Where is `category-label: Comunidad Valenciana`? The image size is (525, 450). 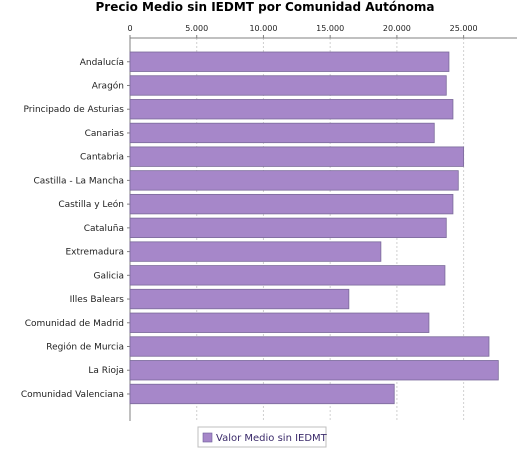
category-label: Comunidad Valenciana is located at coordinates (72, 395).